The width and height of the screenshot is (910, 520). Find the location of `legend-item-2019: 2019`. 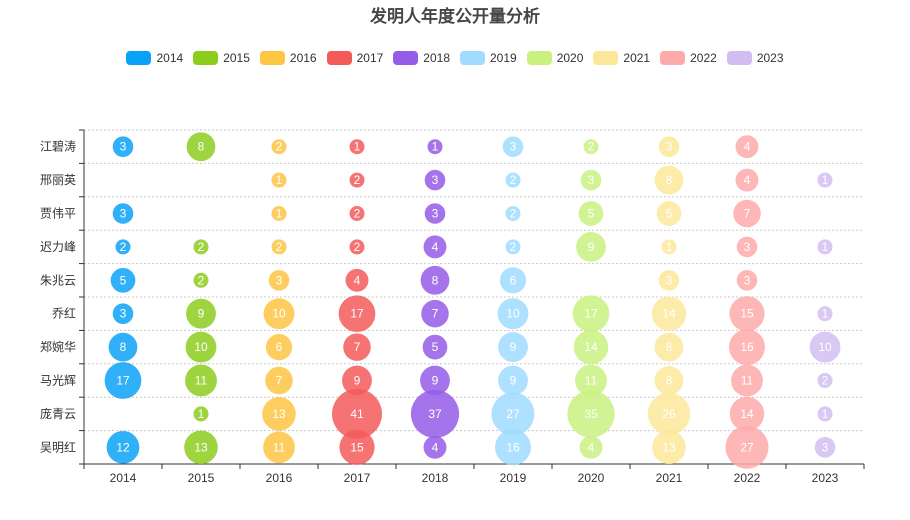

legend-item-2019: 2019 is located at coordinates (488, 58).